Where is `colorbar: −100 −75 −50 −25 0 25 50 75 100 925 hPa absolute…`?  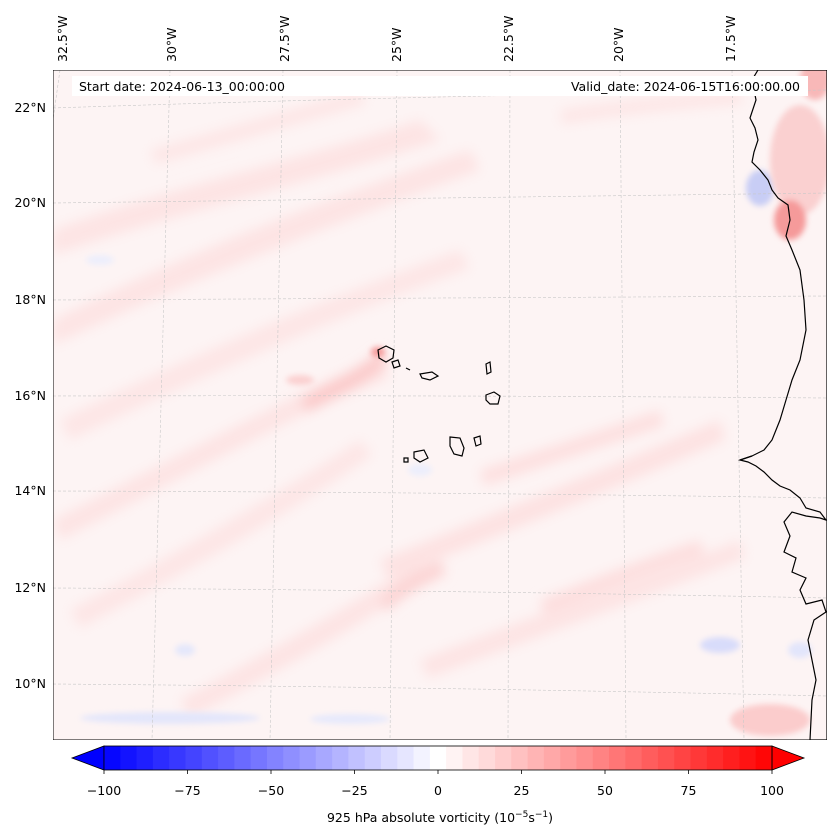 colorbar: −100 −75 −50 −25 0 25 50 75 100 925 hPa absolute… is located at coordinates (438, 785).